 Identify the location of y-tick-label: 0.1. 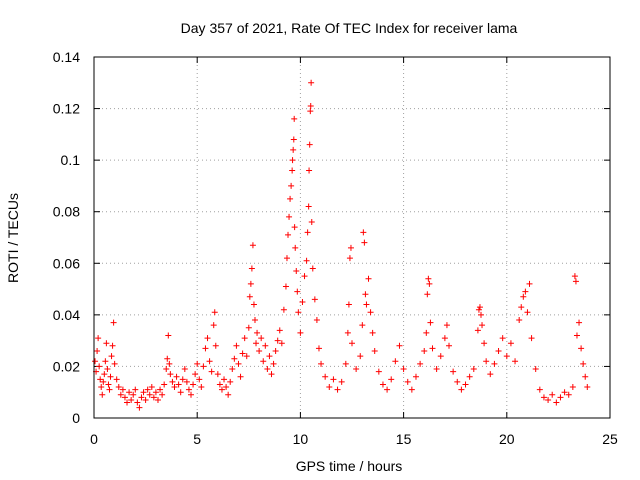
(71, 160).